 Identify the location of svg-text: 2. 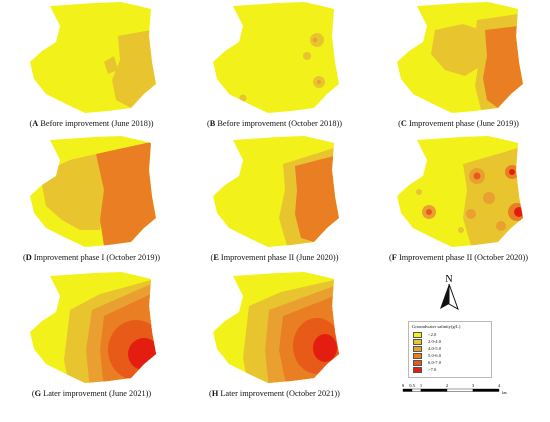
(447, 385).